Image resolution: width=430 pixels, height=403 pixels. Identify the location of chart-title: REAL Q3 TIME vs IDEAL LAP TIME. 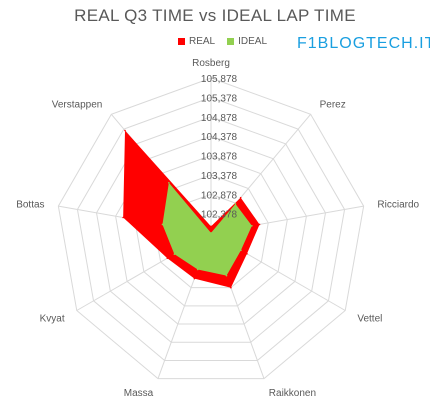
(215, 15).